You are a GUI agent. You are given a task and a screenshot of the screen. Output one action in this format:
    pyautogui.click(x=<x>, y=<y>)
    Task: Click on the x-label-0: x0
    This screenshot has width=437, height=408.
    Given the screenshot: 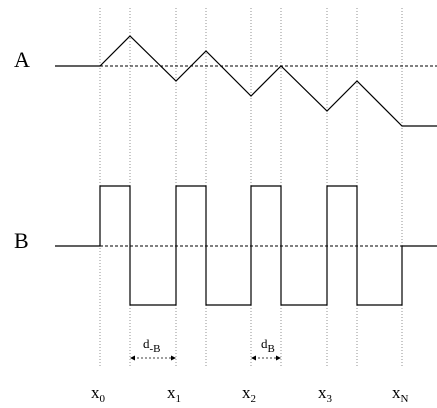 What is the action you would take?
    pyautogui.click(x=98, y=394)
    